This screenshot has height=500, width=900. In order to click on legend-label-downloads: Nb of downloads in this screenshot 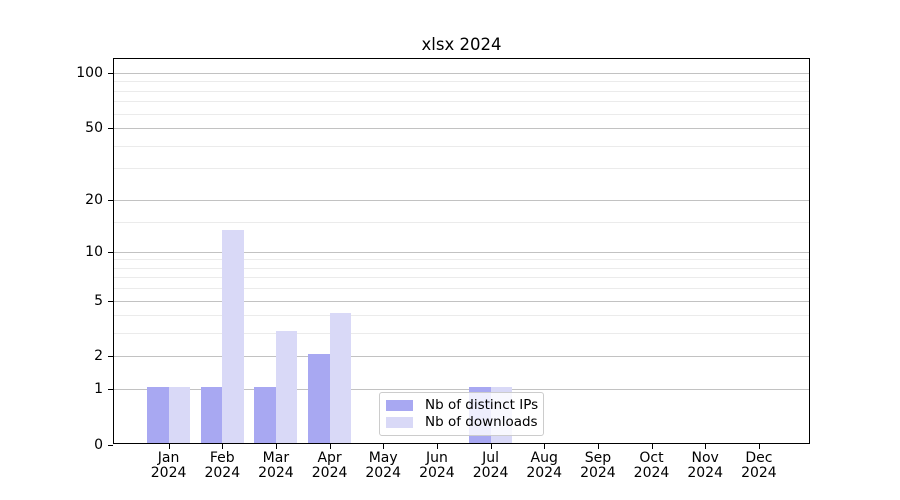, I will do `click(481, 422)`.